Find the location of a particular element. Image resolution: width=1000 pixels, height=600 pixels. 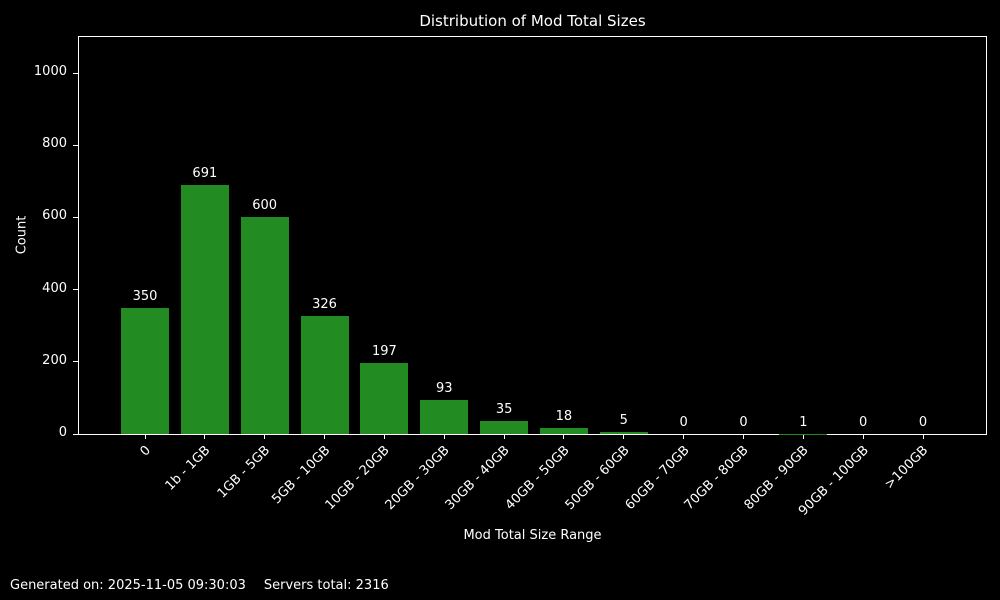

x-tick-label: 0 is located at coordinates (145, 451).